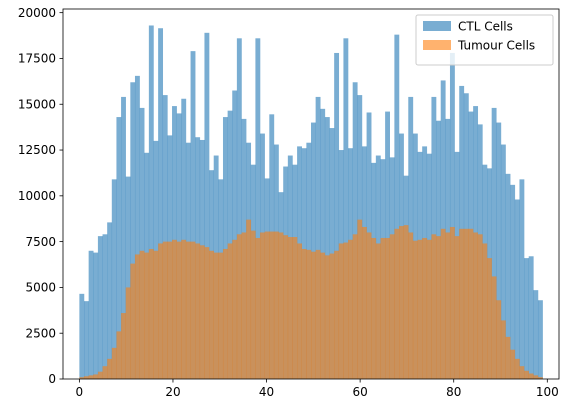 The image size is (569, 413). What do you see at coordinates (37, 104) in the screenshot?
I see `y-tick-label: 15000` at bounding box center [37, 104].